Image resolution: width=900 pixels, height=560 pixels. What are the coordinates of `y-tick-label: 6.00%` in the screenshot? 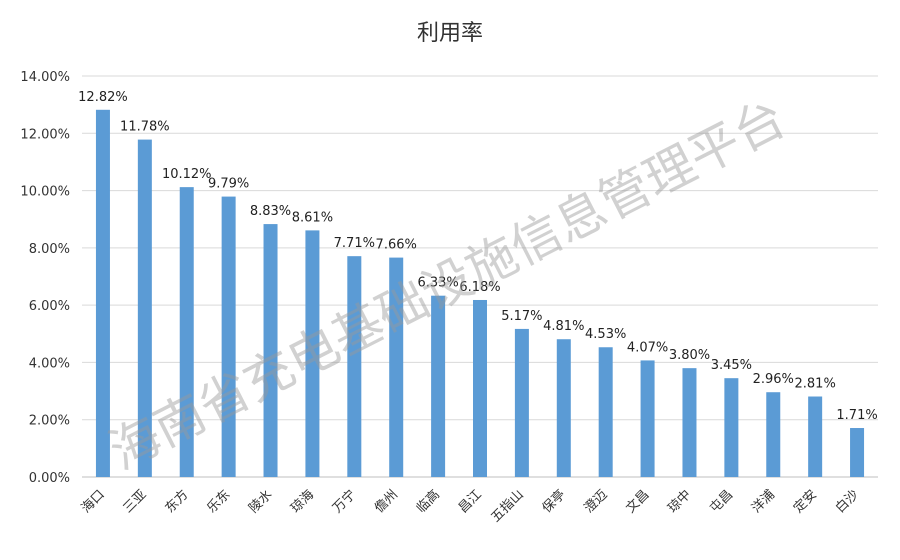 It's located at (49, 306).